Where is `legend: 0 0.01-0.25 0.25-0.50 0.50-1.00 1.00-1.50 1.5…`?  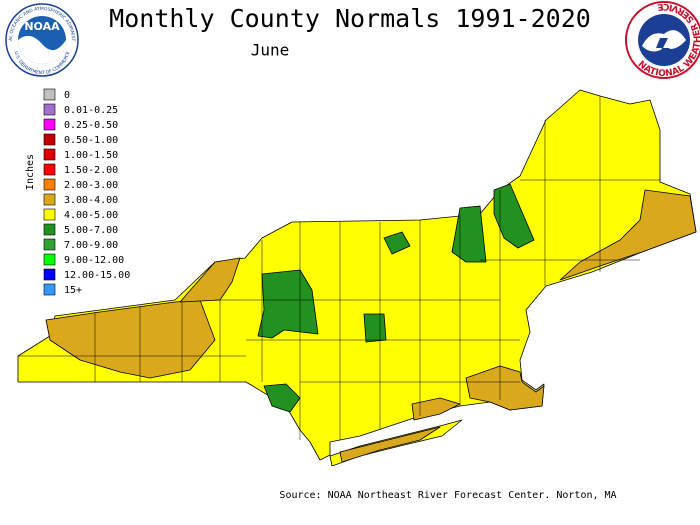 legend: 0 0.01-0.25 0.25-0.50 0.50-1.00 1.00-1.50 1.5… is located at coordinates (86, 192).